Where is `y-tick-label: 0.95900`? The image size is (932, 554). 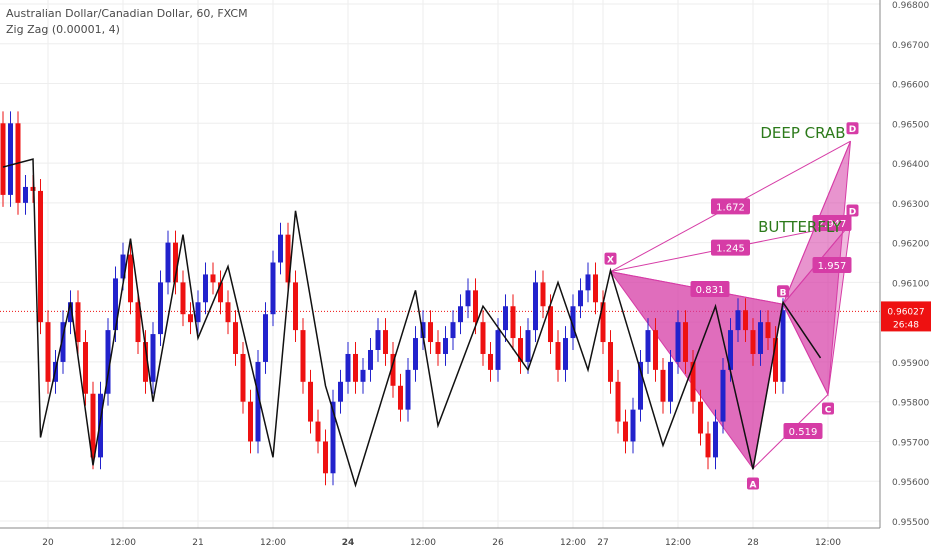 y-tick-label: 0.95900 is located at coordinates (910, 364).